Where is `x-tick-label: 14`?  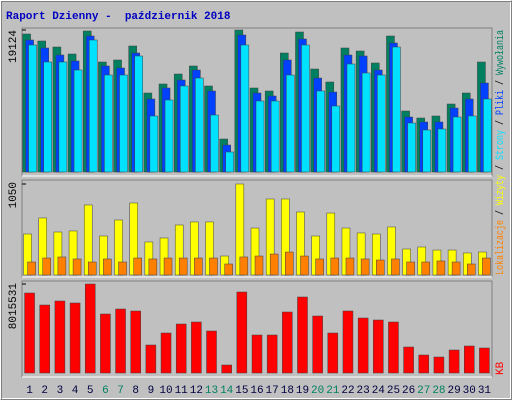
x-tick-label: 14 is located at coordinates (227, 391).